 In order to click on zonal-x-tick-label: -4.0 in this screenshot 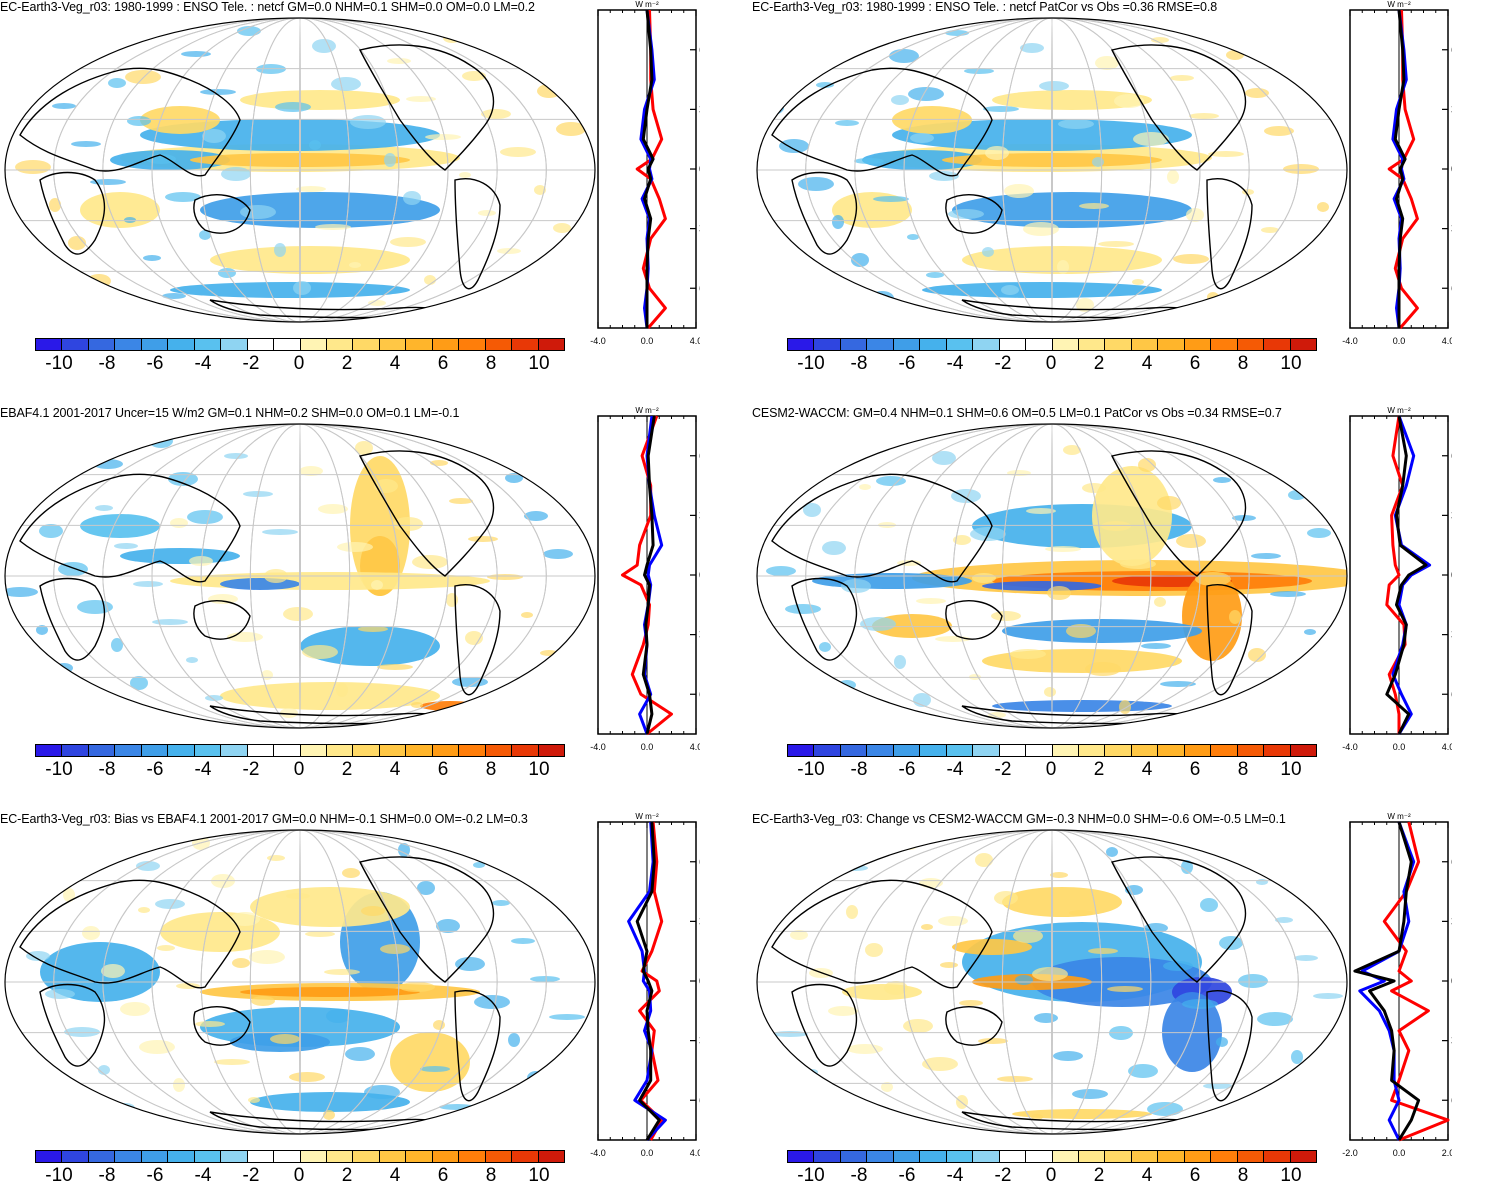, I will do `click(598, 747)`.